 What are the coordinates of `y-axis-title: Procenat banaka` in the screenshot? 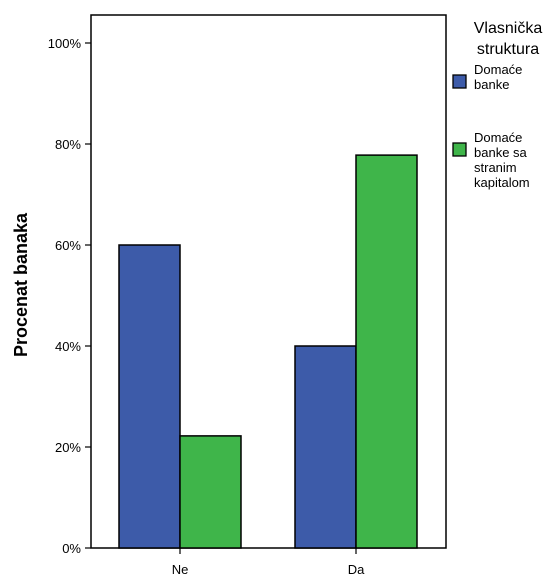 It's located at (21, 284).